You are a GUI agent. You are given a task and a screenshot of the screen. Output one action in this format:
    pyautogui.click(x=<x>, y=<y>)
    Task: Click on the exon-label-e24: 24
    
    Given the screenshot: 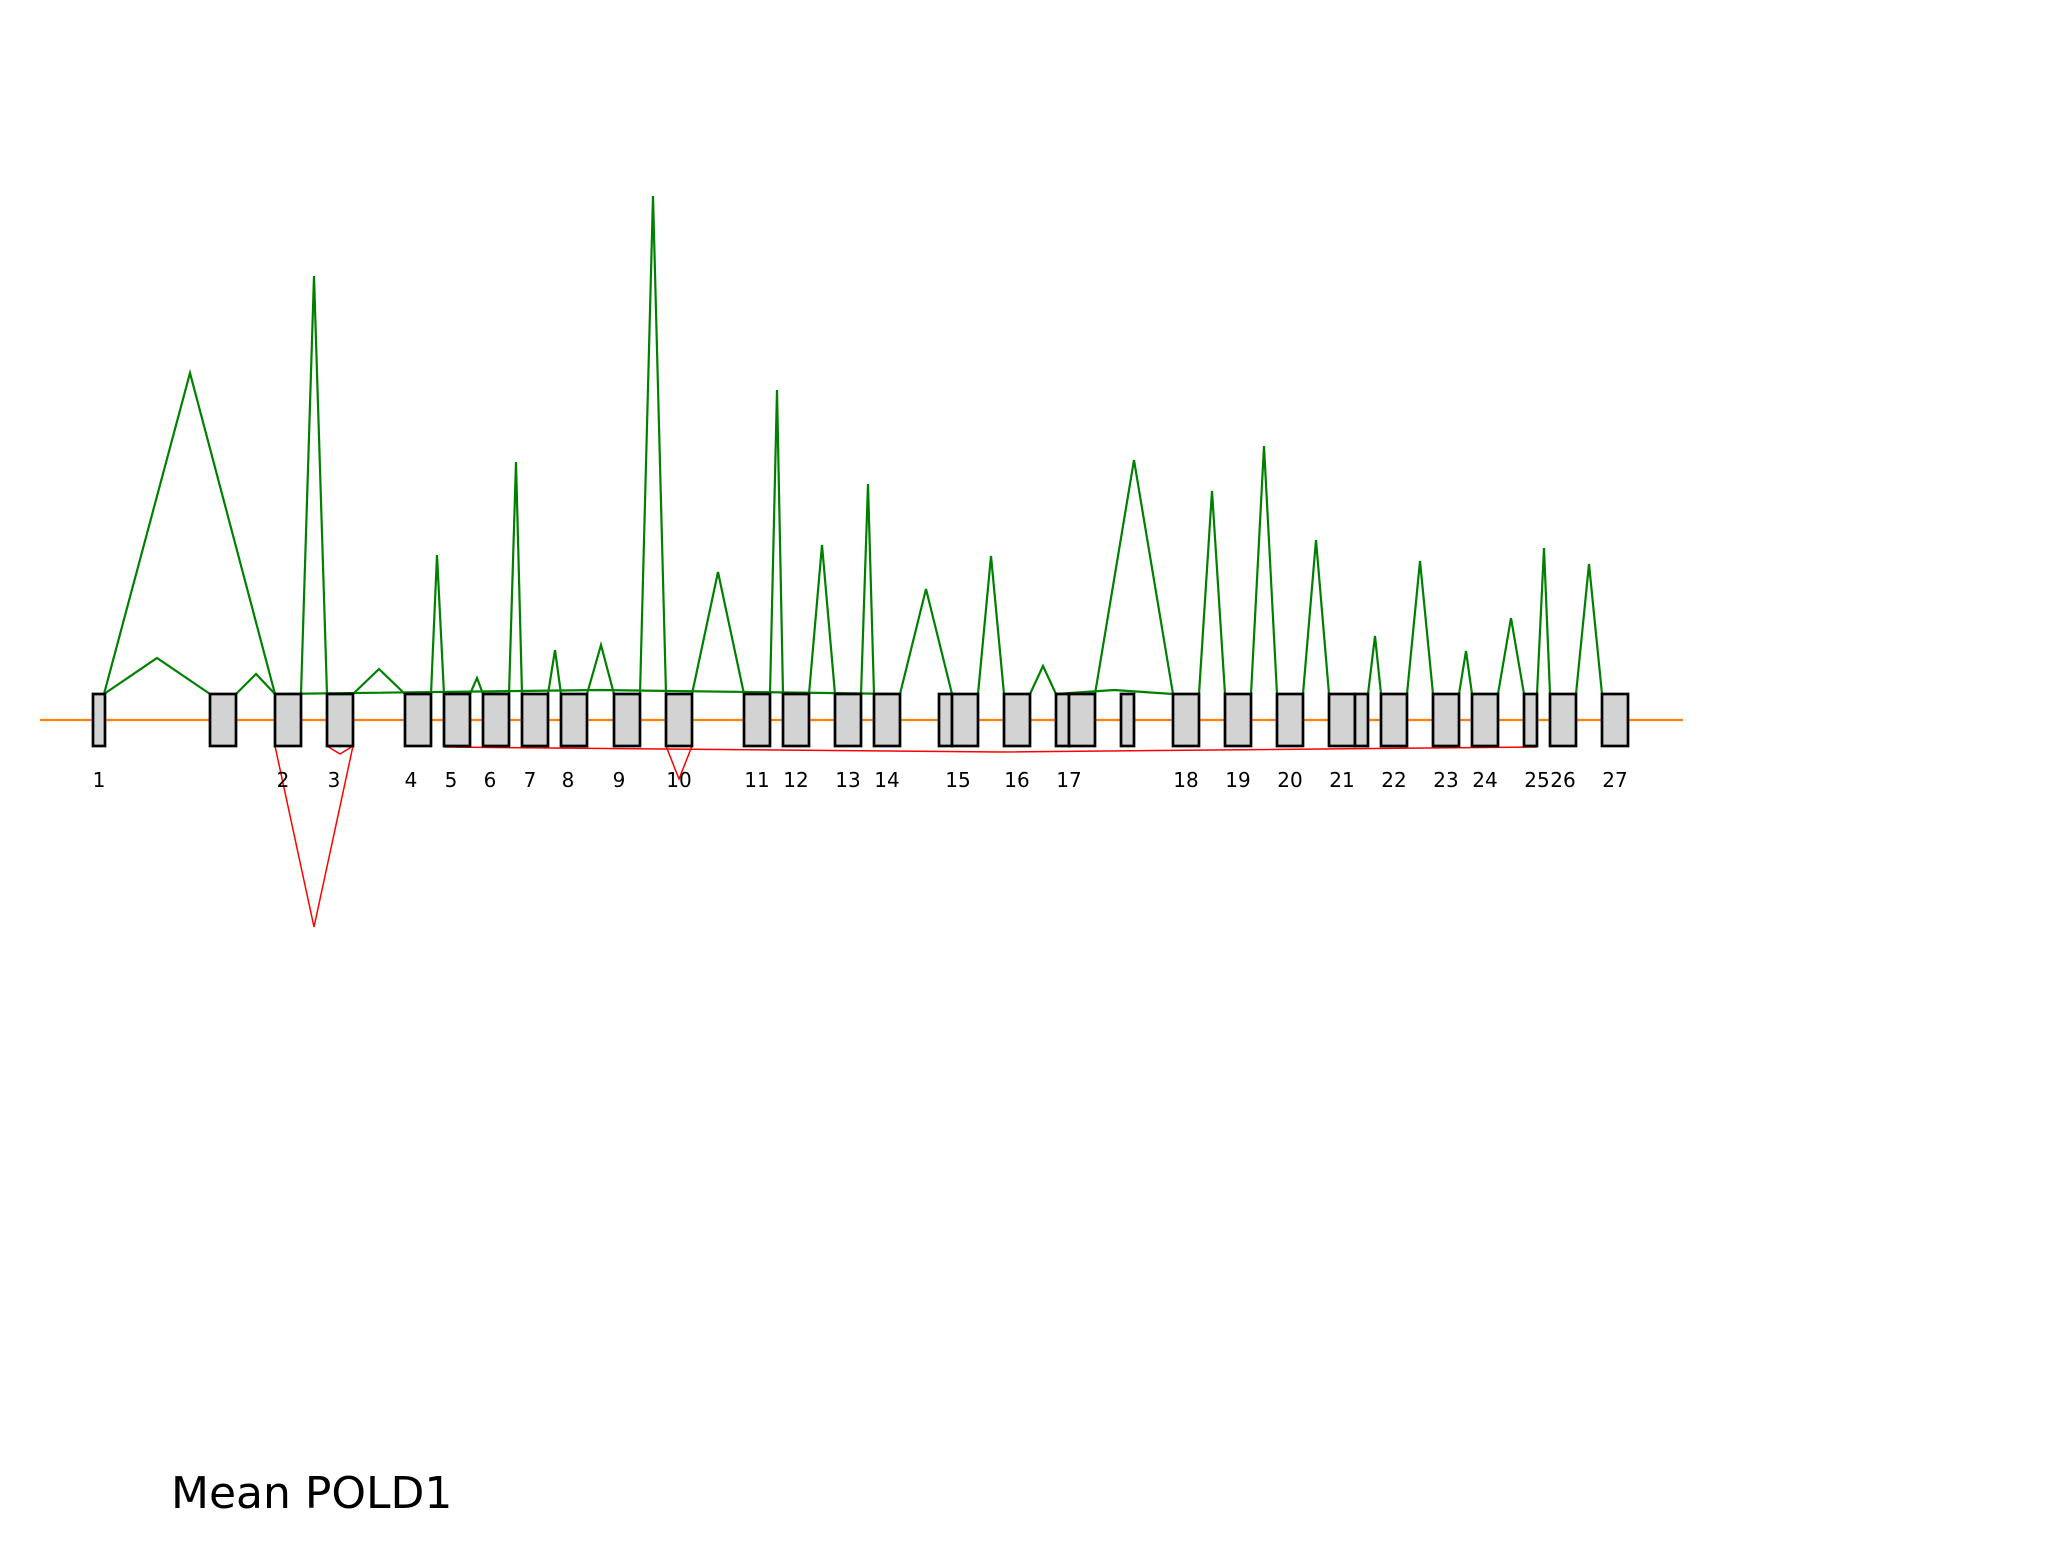 What is the action you would take?
    pyautogui.click(x=1484, y=780)
    